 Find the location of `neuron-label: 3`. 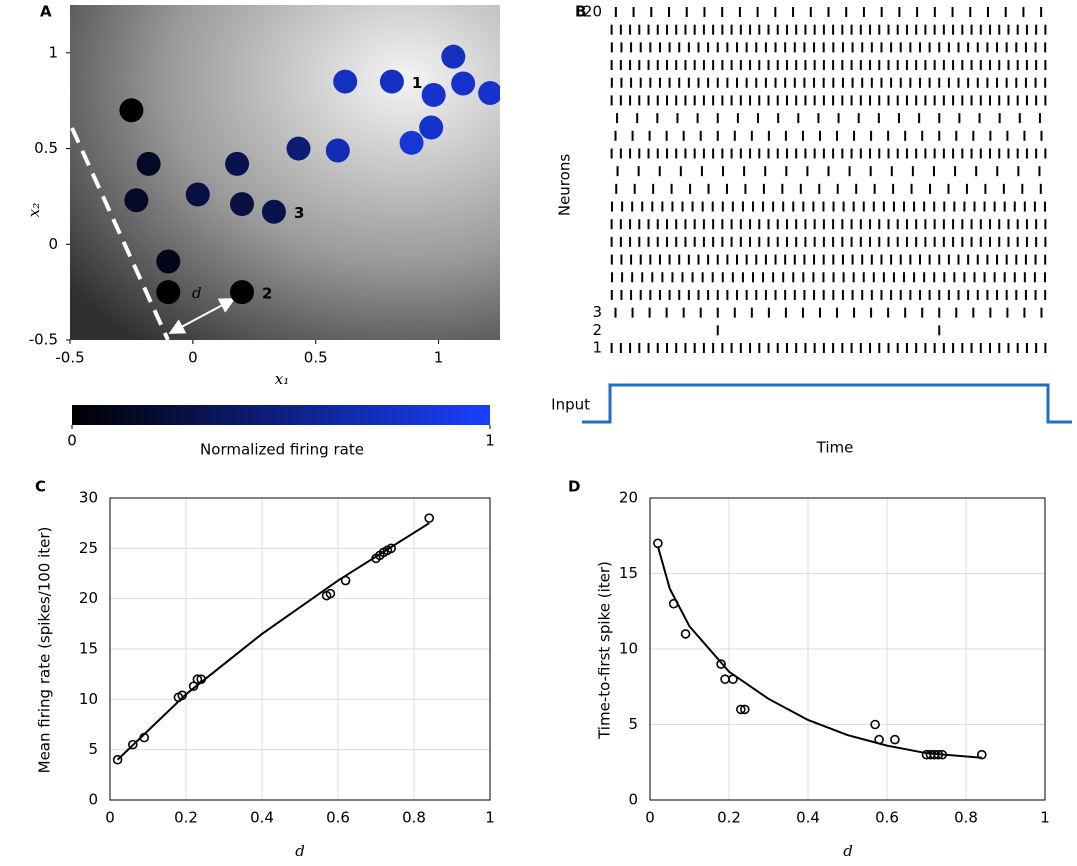

neuron-label: 3 is located at coordinates (299, 213).